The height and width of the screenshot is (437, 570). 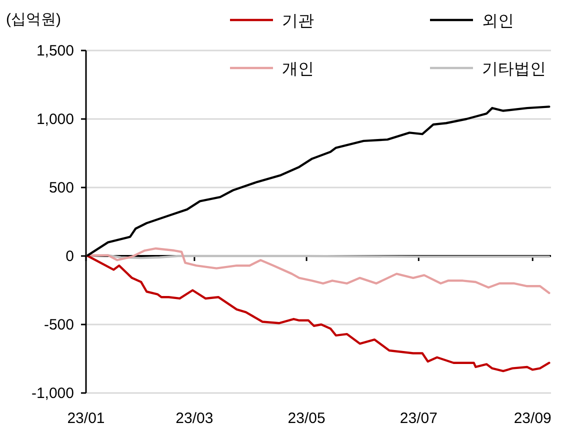 I want to click on x-tick-label: 23/01, so click(x=86, y=418).